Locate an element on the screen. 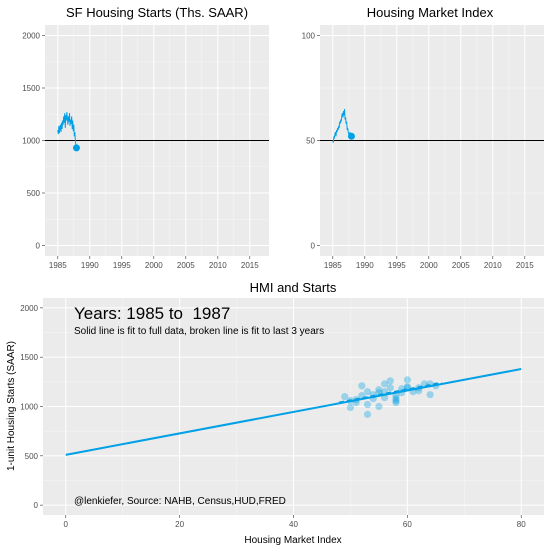 This screenshot has height=550, width=550. fit-line-last-3-years is located at coordinates (390, 392).